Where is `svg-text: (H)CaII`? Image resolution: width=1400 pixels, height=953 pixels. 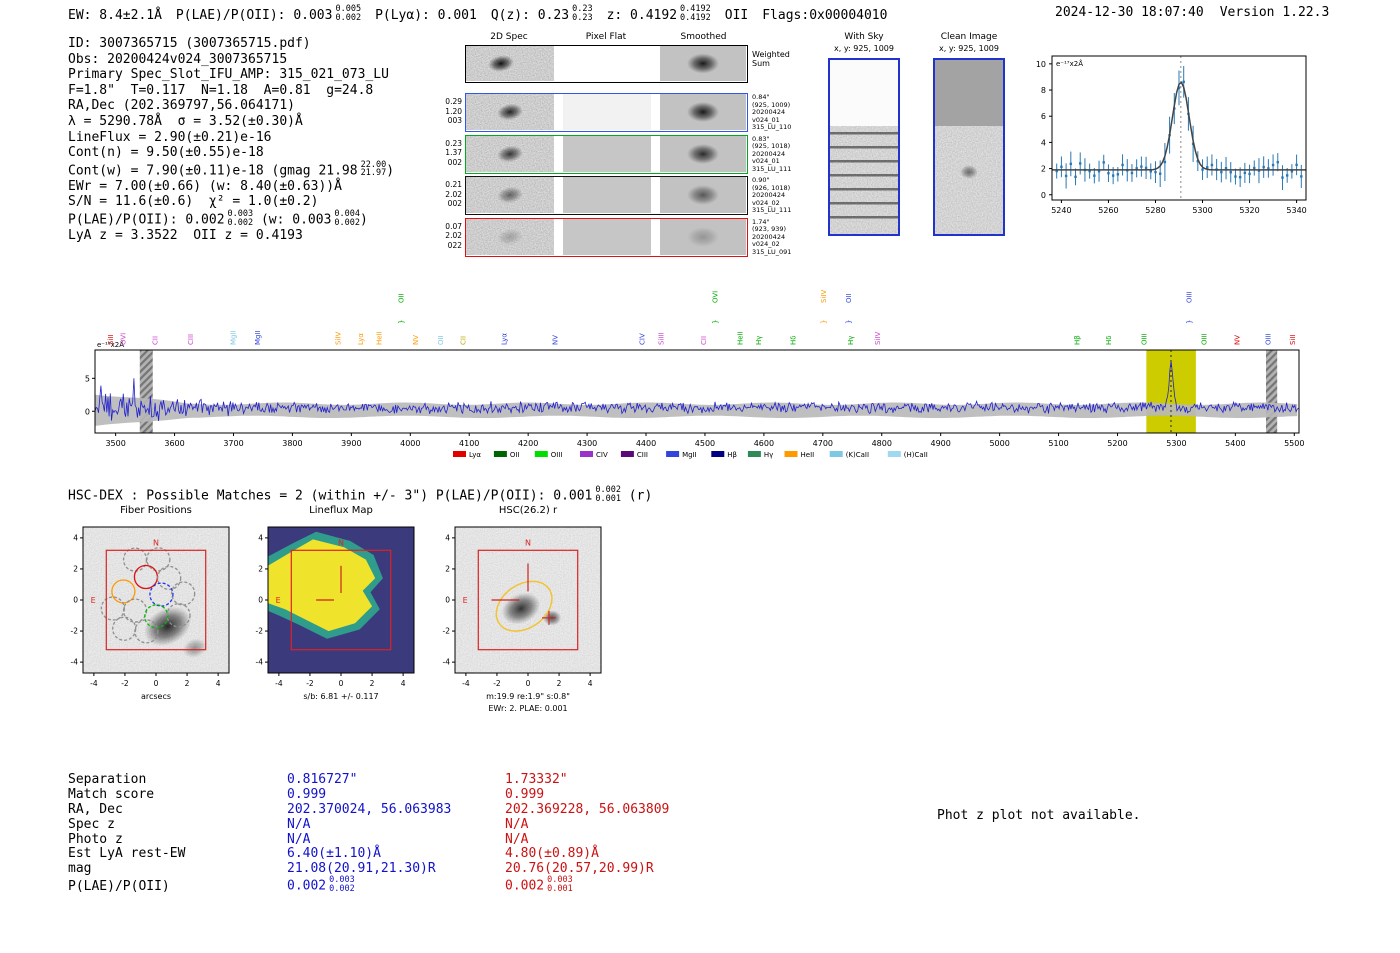 svg-text: (H)CaII is located at coordinates (916, 455).